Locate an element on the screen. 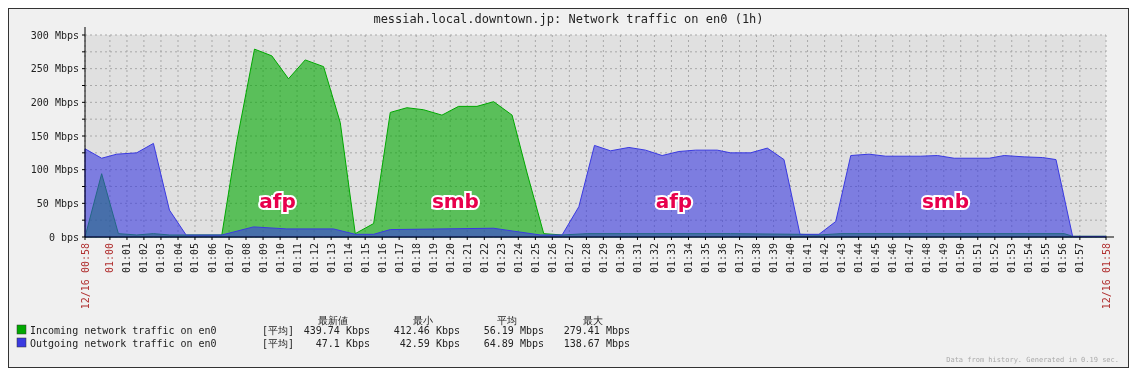 The image size is (1137, 376). y-tick-label: 100 Mbps is located at coordinates (54, 170).